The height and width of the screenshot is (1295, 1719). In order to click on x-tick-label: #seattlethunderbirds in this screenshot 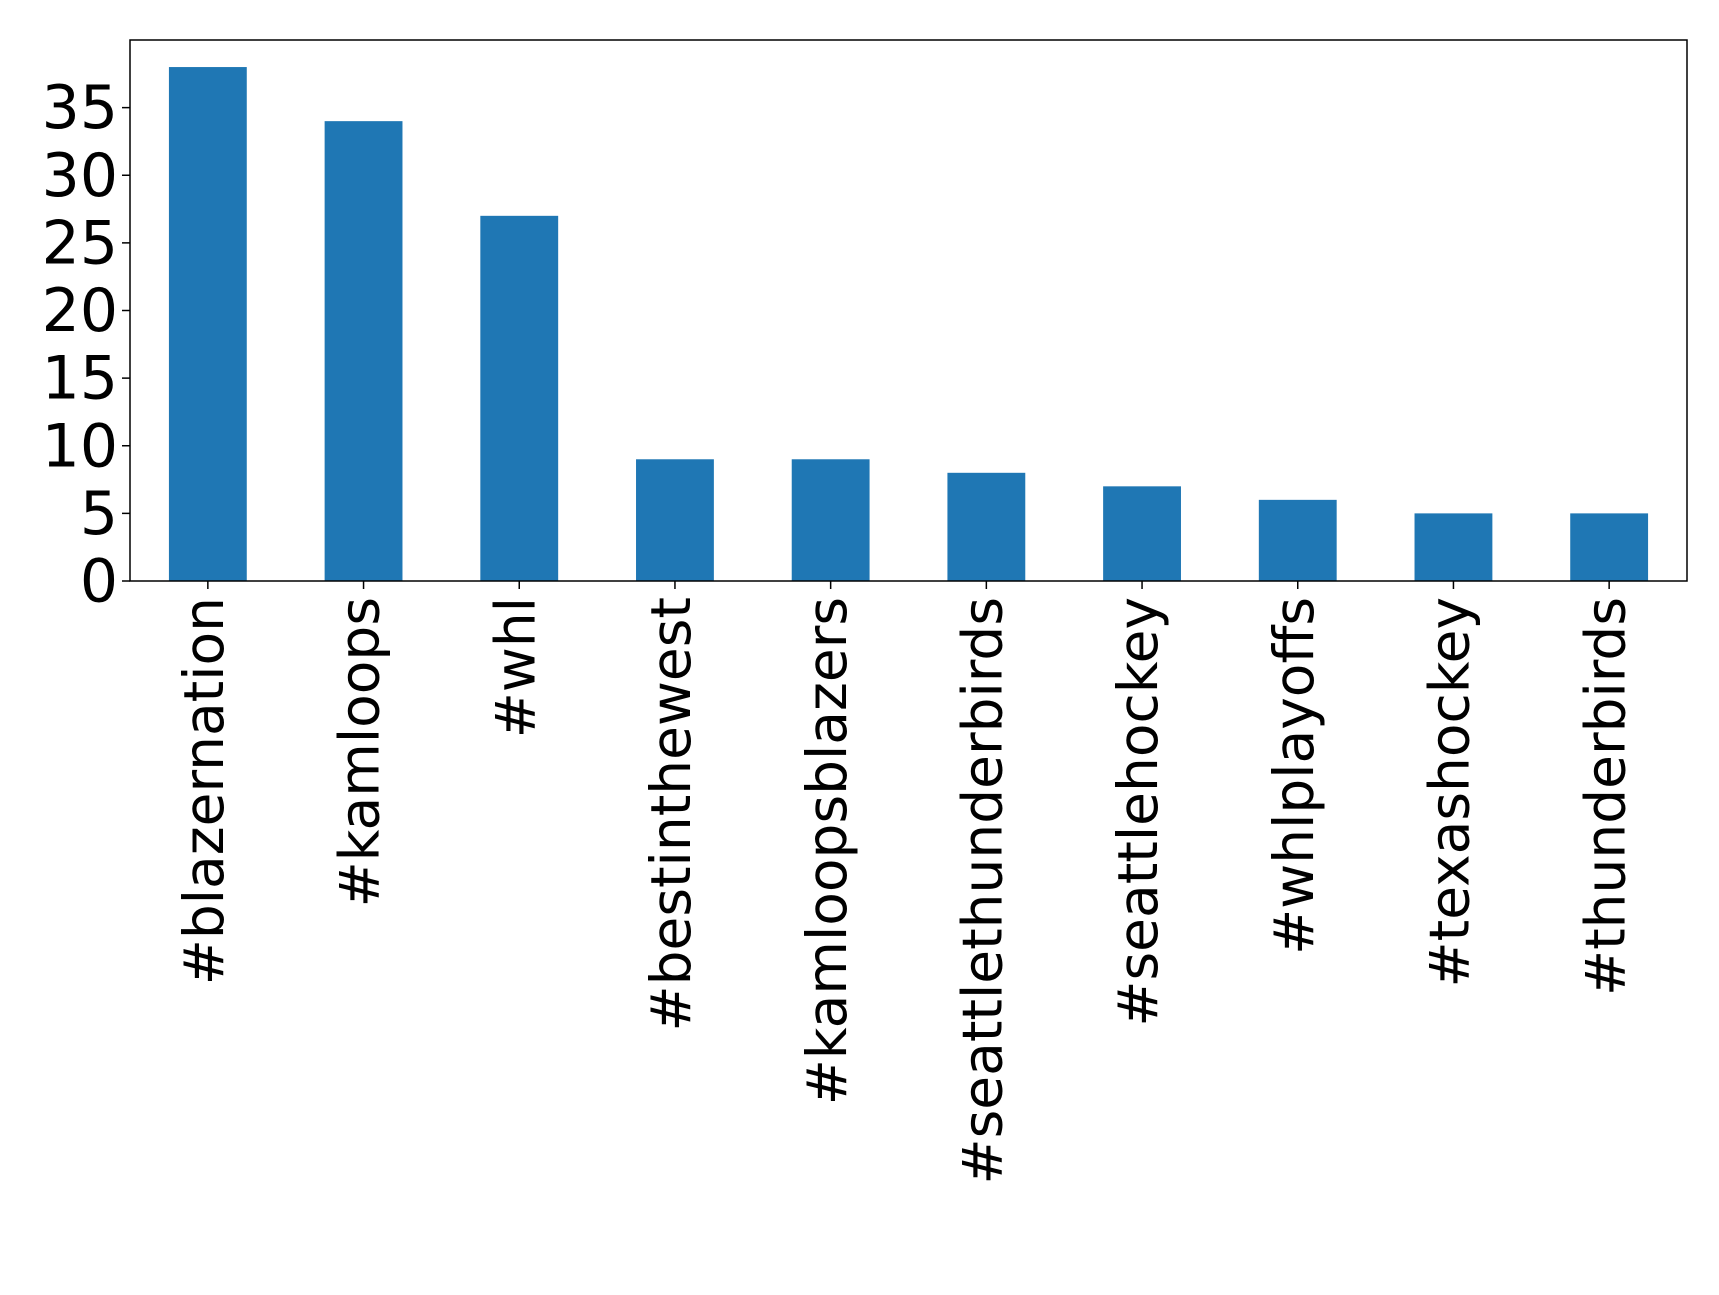, I will do `click(982, 890)`.